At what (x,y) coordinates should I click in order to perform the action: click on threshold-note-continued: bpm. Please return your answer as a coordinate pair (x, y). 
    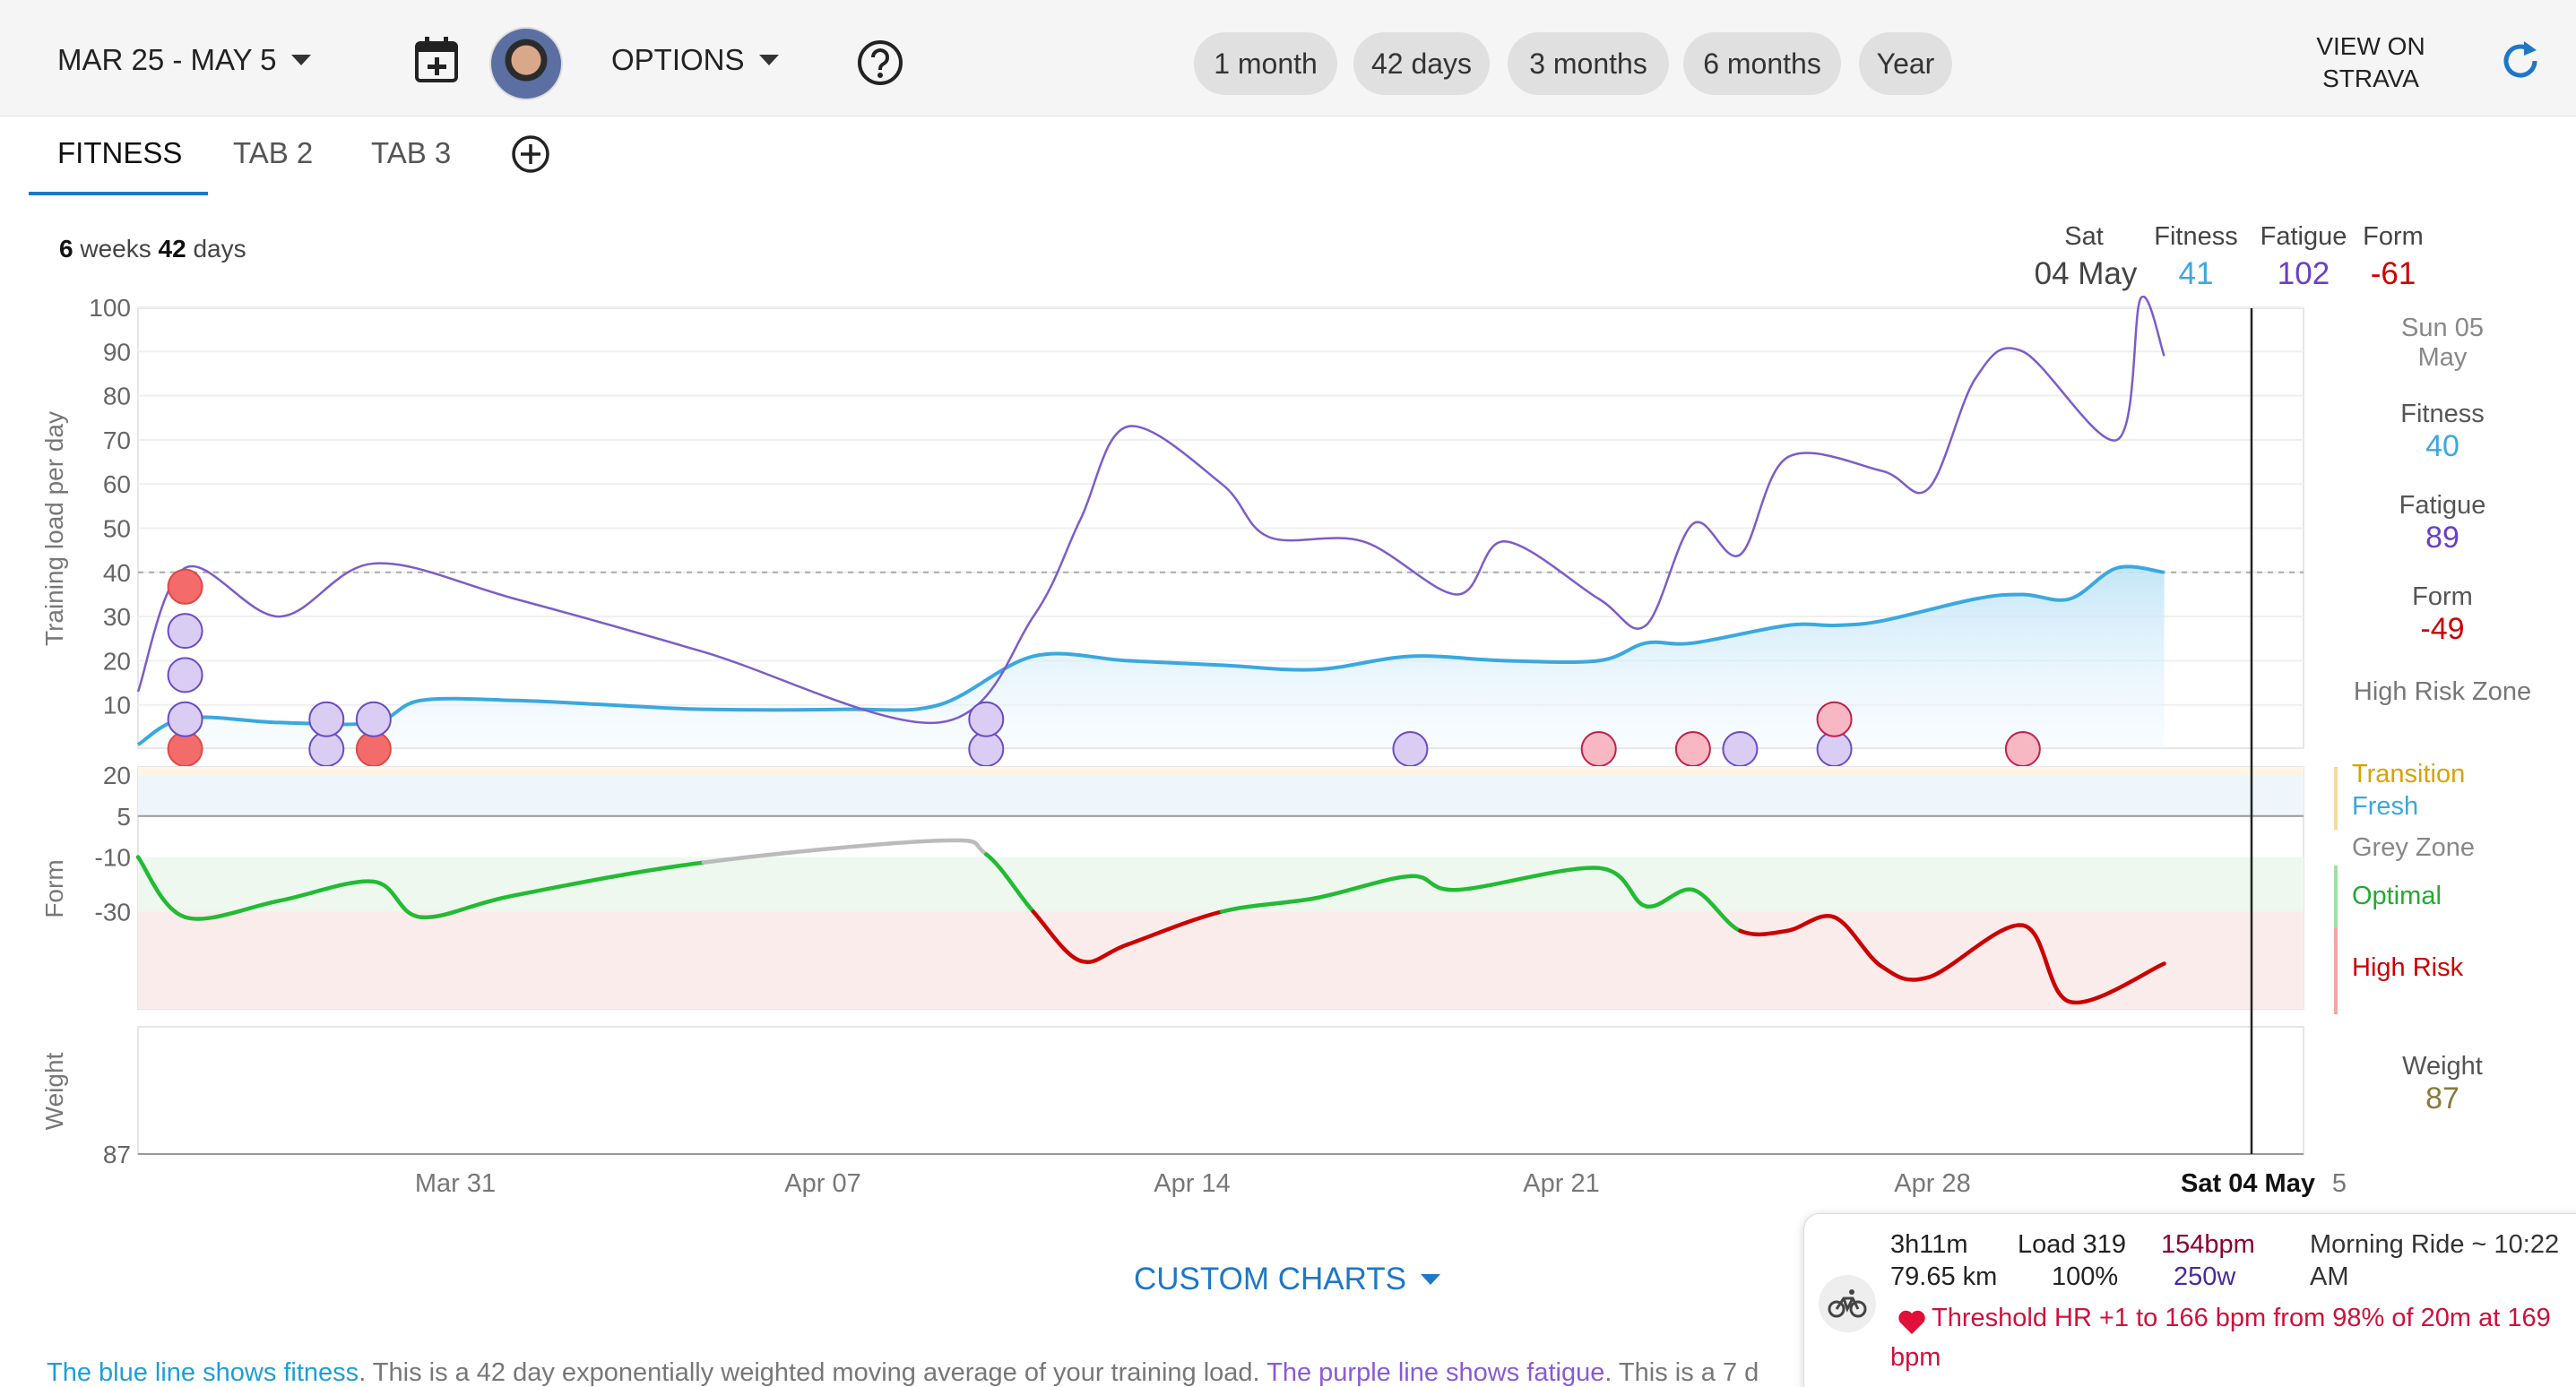
    Looking at the image, I should click on (1915, 1357).